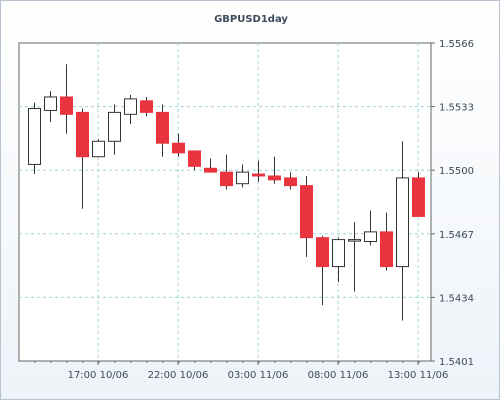 The width and height of the screenshot is (500, 401). I want to click on x-tick-label: 13:00 11/06, so click(418, 375).